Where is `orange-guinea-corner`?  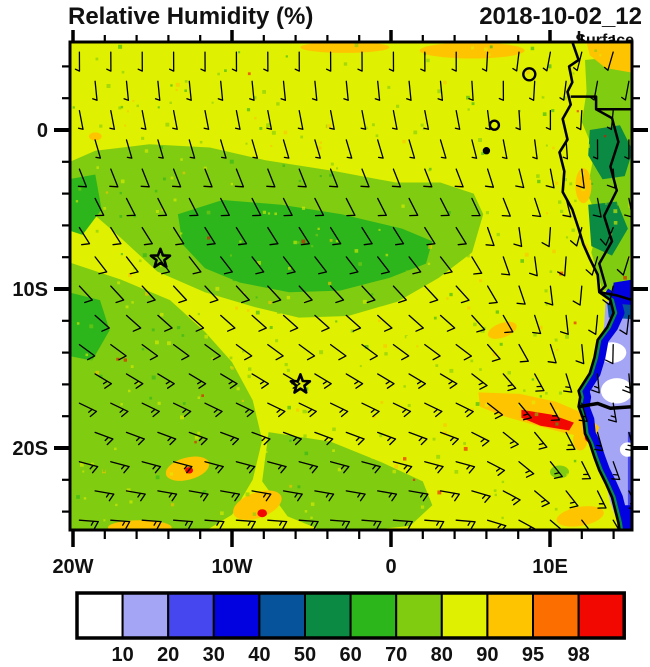 orange-guinea-corner is located at coordinates (609, 57).